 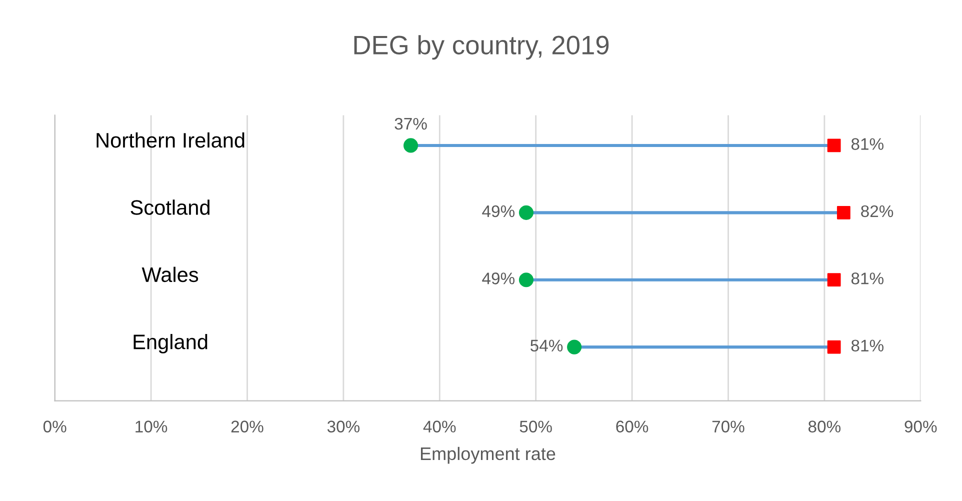 What do you see at coordinates (920, 426) in the screenshot?
I see `x-tick-label: 90%` at bounding box center [920, 426].